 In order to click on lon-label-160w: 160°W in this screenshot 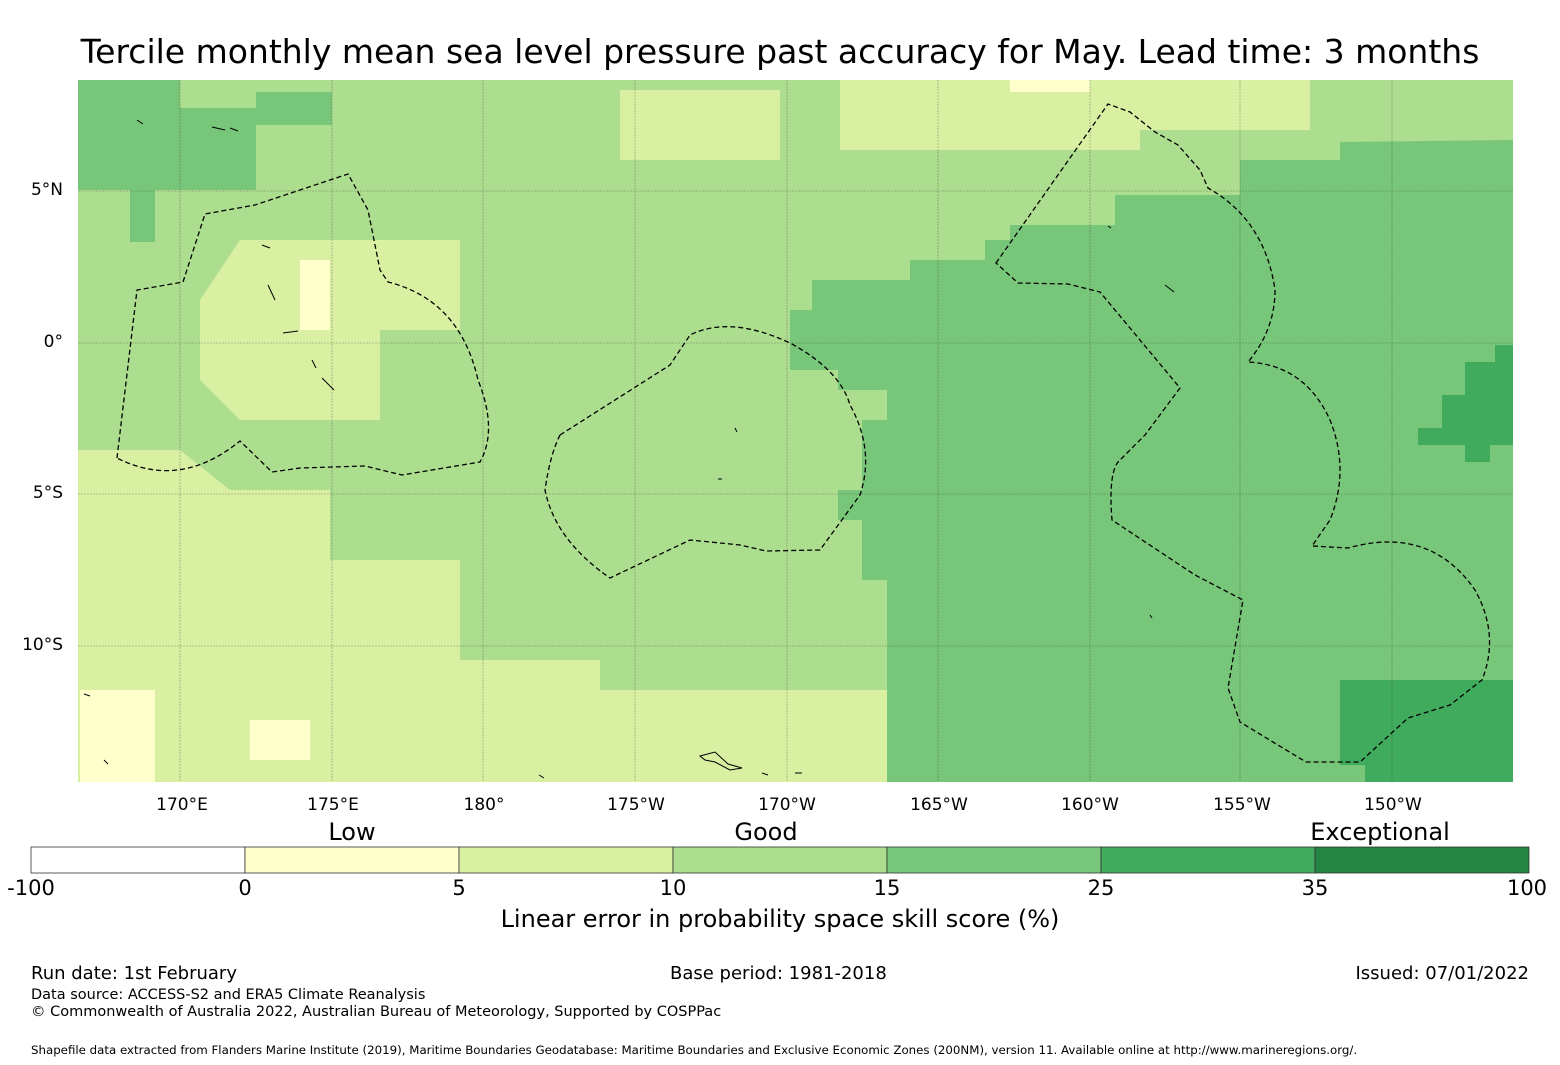, I will do `click(1090, 805)`.